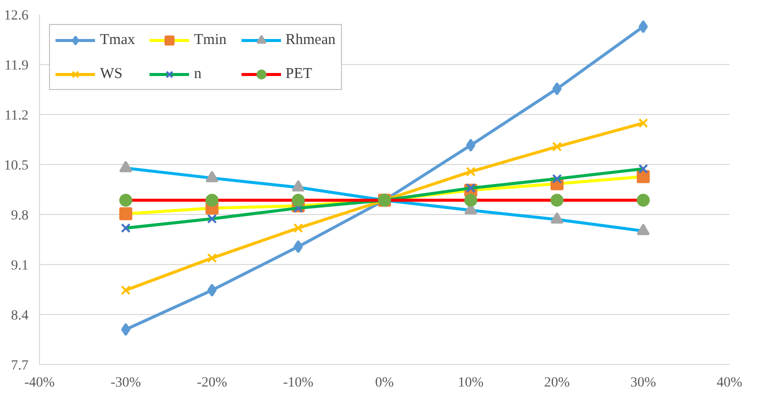 The image size is (780, 411). Describe the element at coordinates (729, 383) in the screenshot. I see `x-tick-label: 40%` at that location.